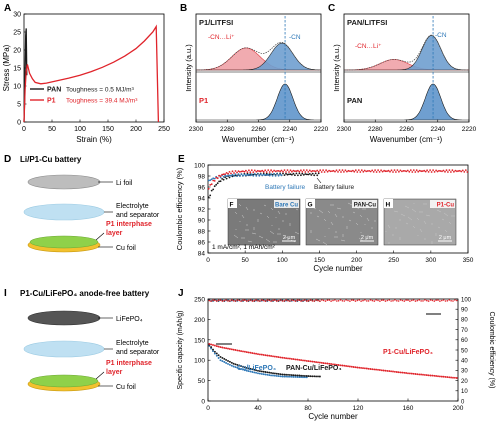 Image resolution: width=500 pixels, height=425 pixels. I want to click on panel-e-sem-insets: F Bare Cu 2 μm G PAN-Cu 2 μm H P1-Cu 2 μm, so click(342, 222).